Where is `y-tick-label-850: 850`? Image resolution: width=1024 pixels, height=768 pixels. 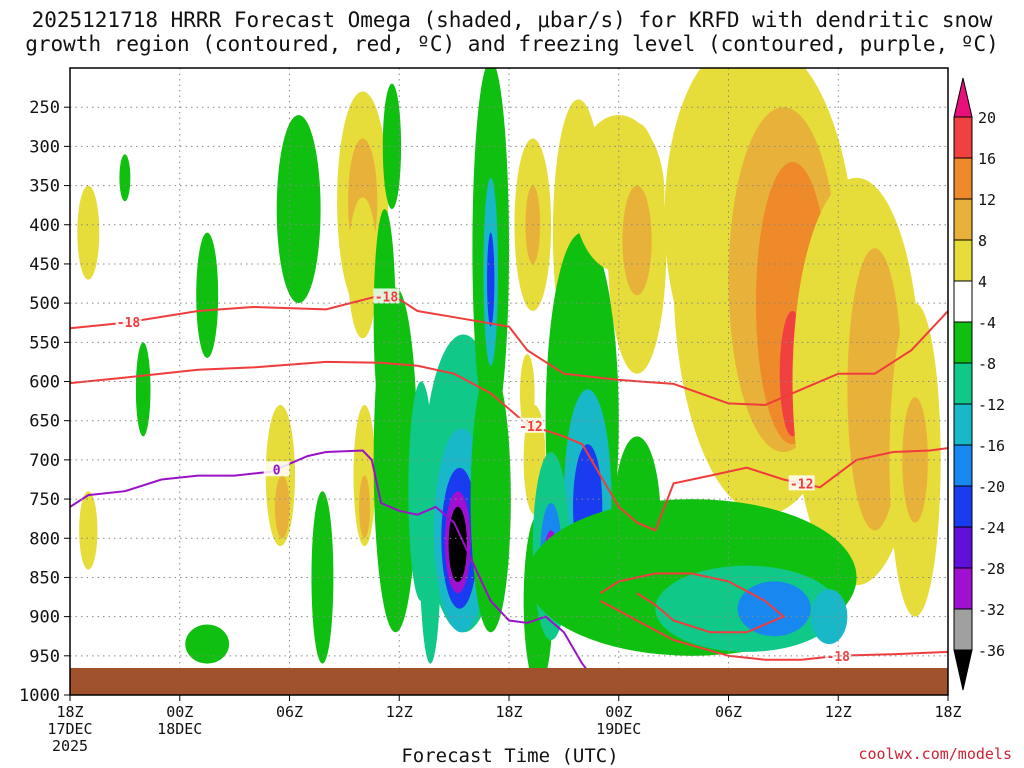
y-tick-label-850: 850 is located at coordinates (44, 578).